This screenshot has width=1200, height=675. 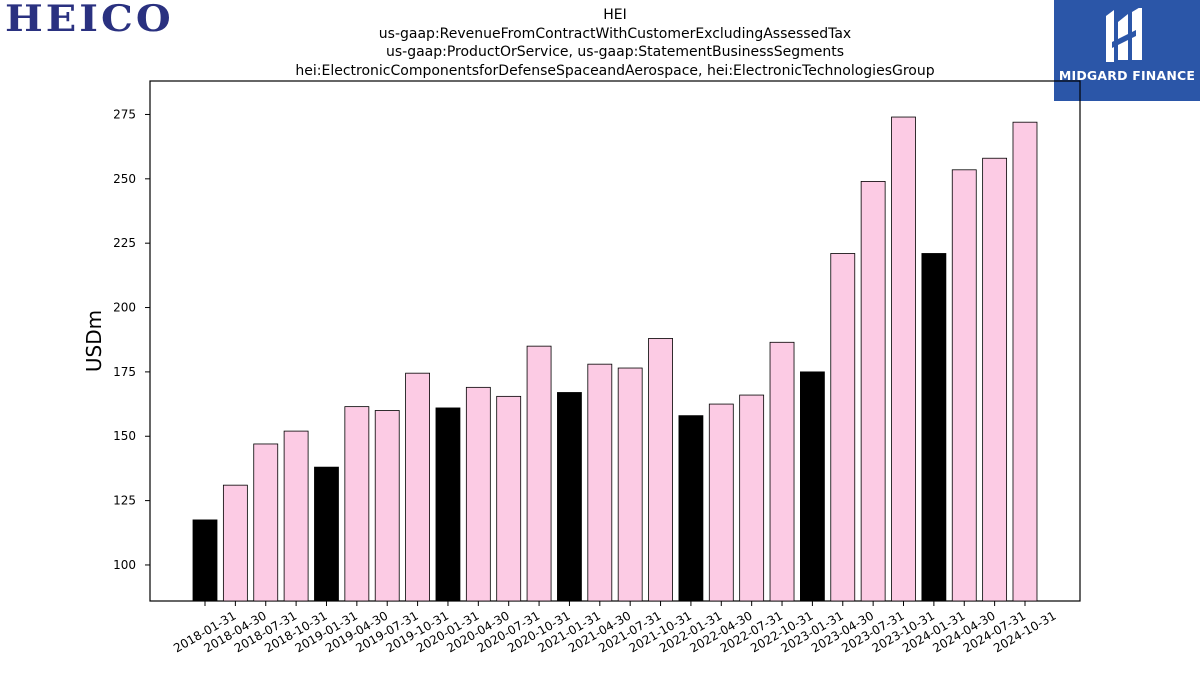 What do you see at coordinates (124, 436) in the screenshot?
I see `y-tick-label: 150` at bounding box center [124, 436].